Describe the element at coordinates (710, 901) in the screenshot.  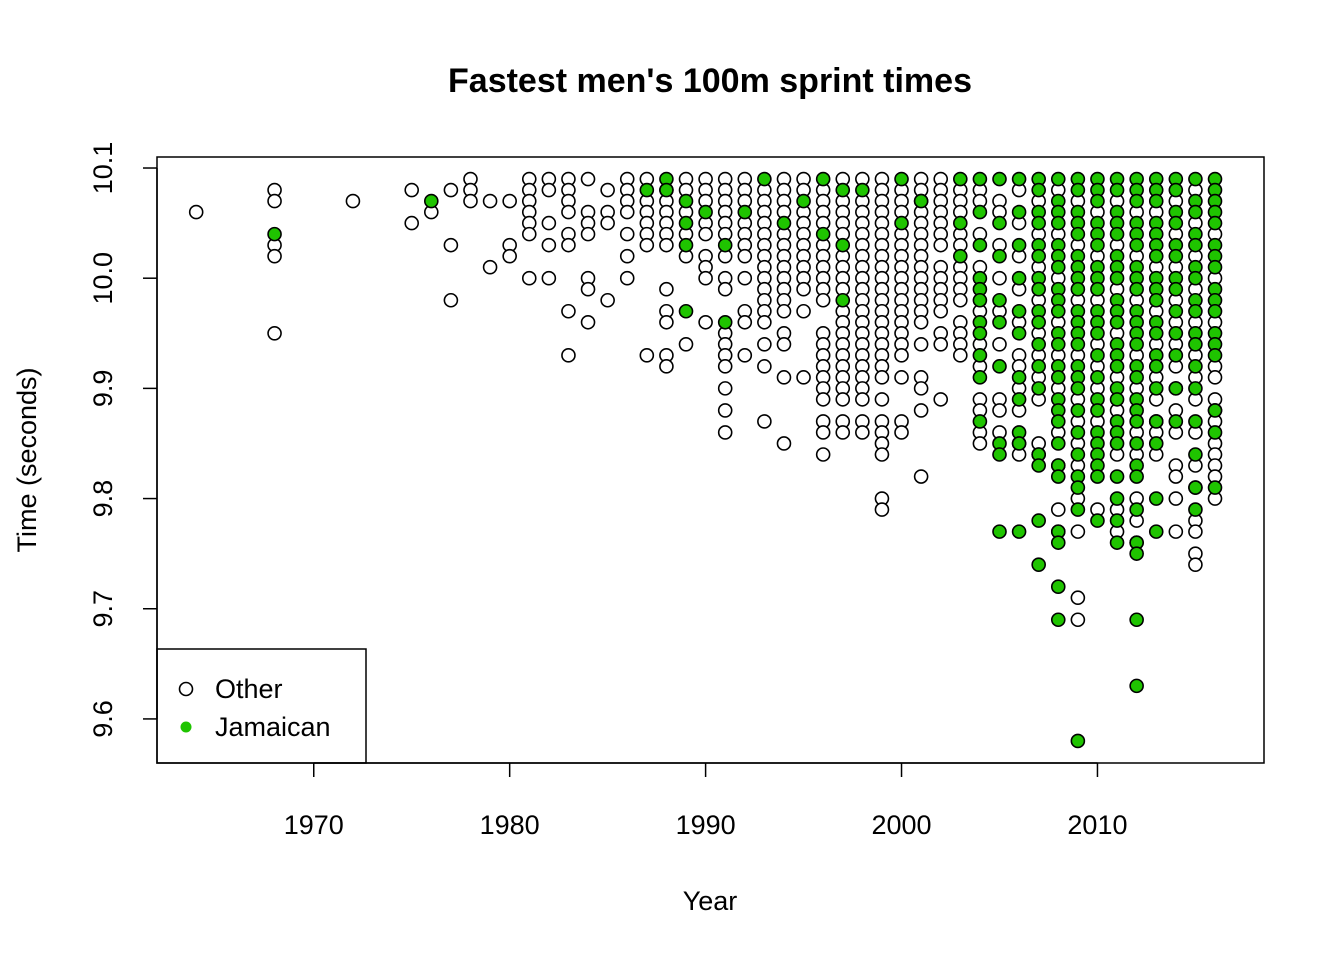
I see `x-axis-label: Year` at that location.